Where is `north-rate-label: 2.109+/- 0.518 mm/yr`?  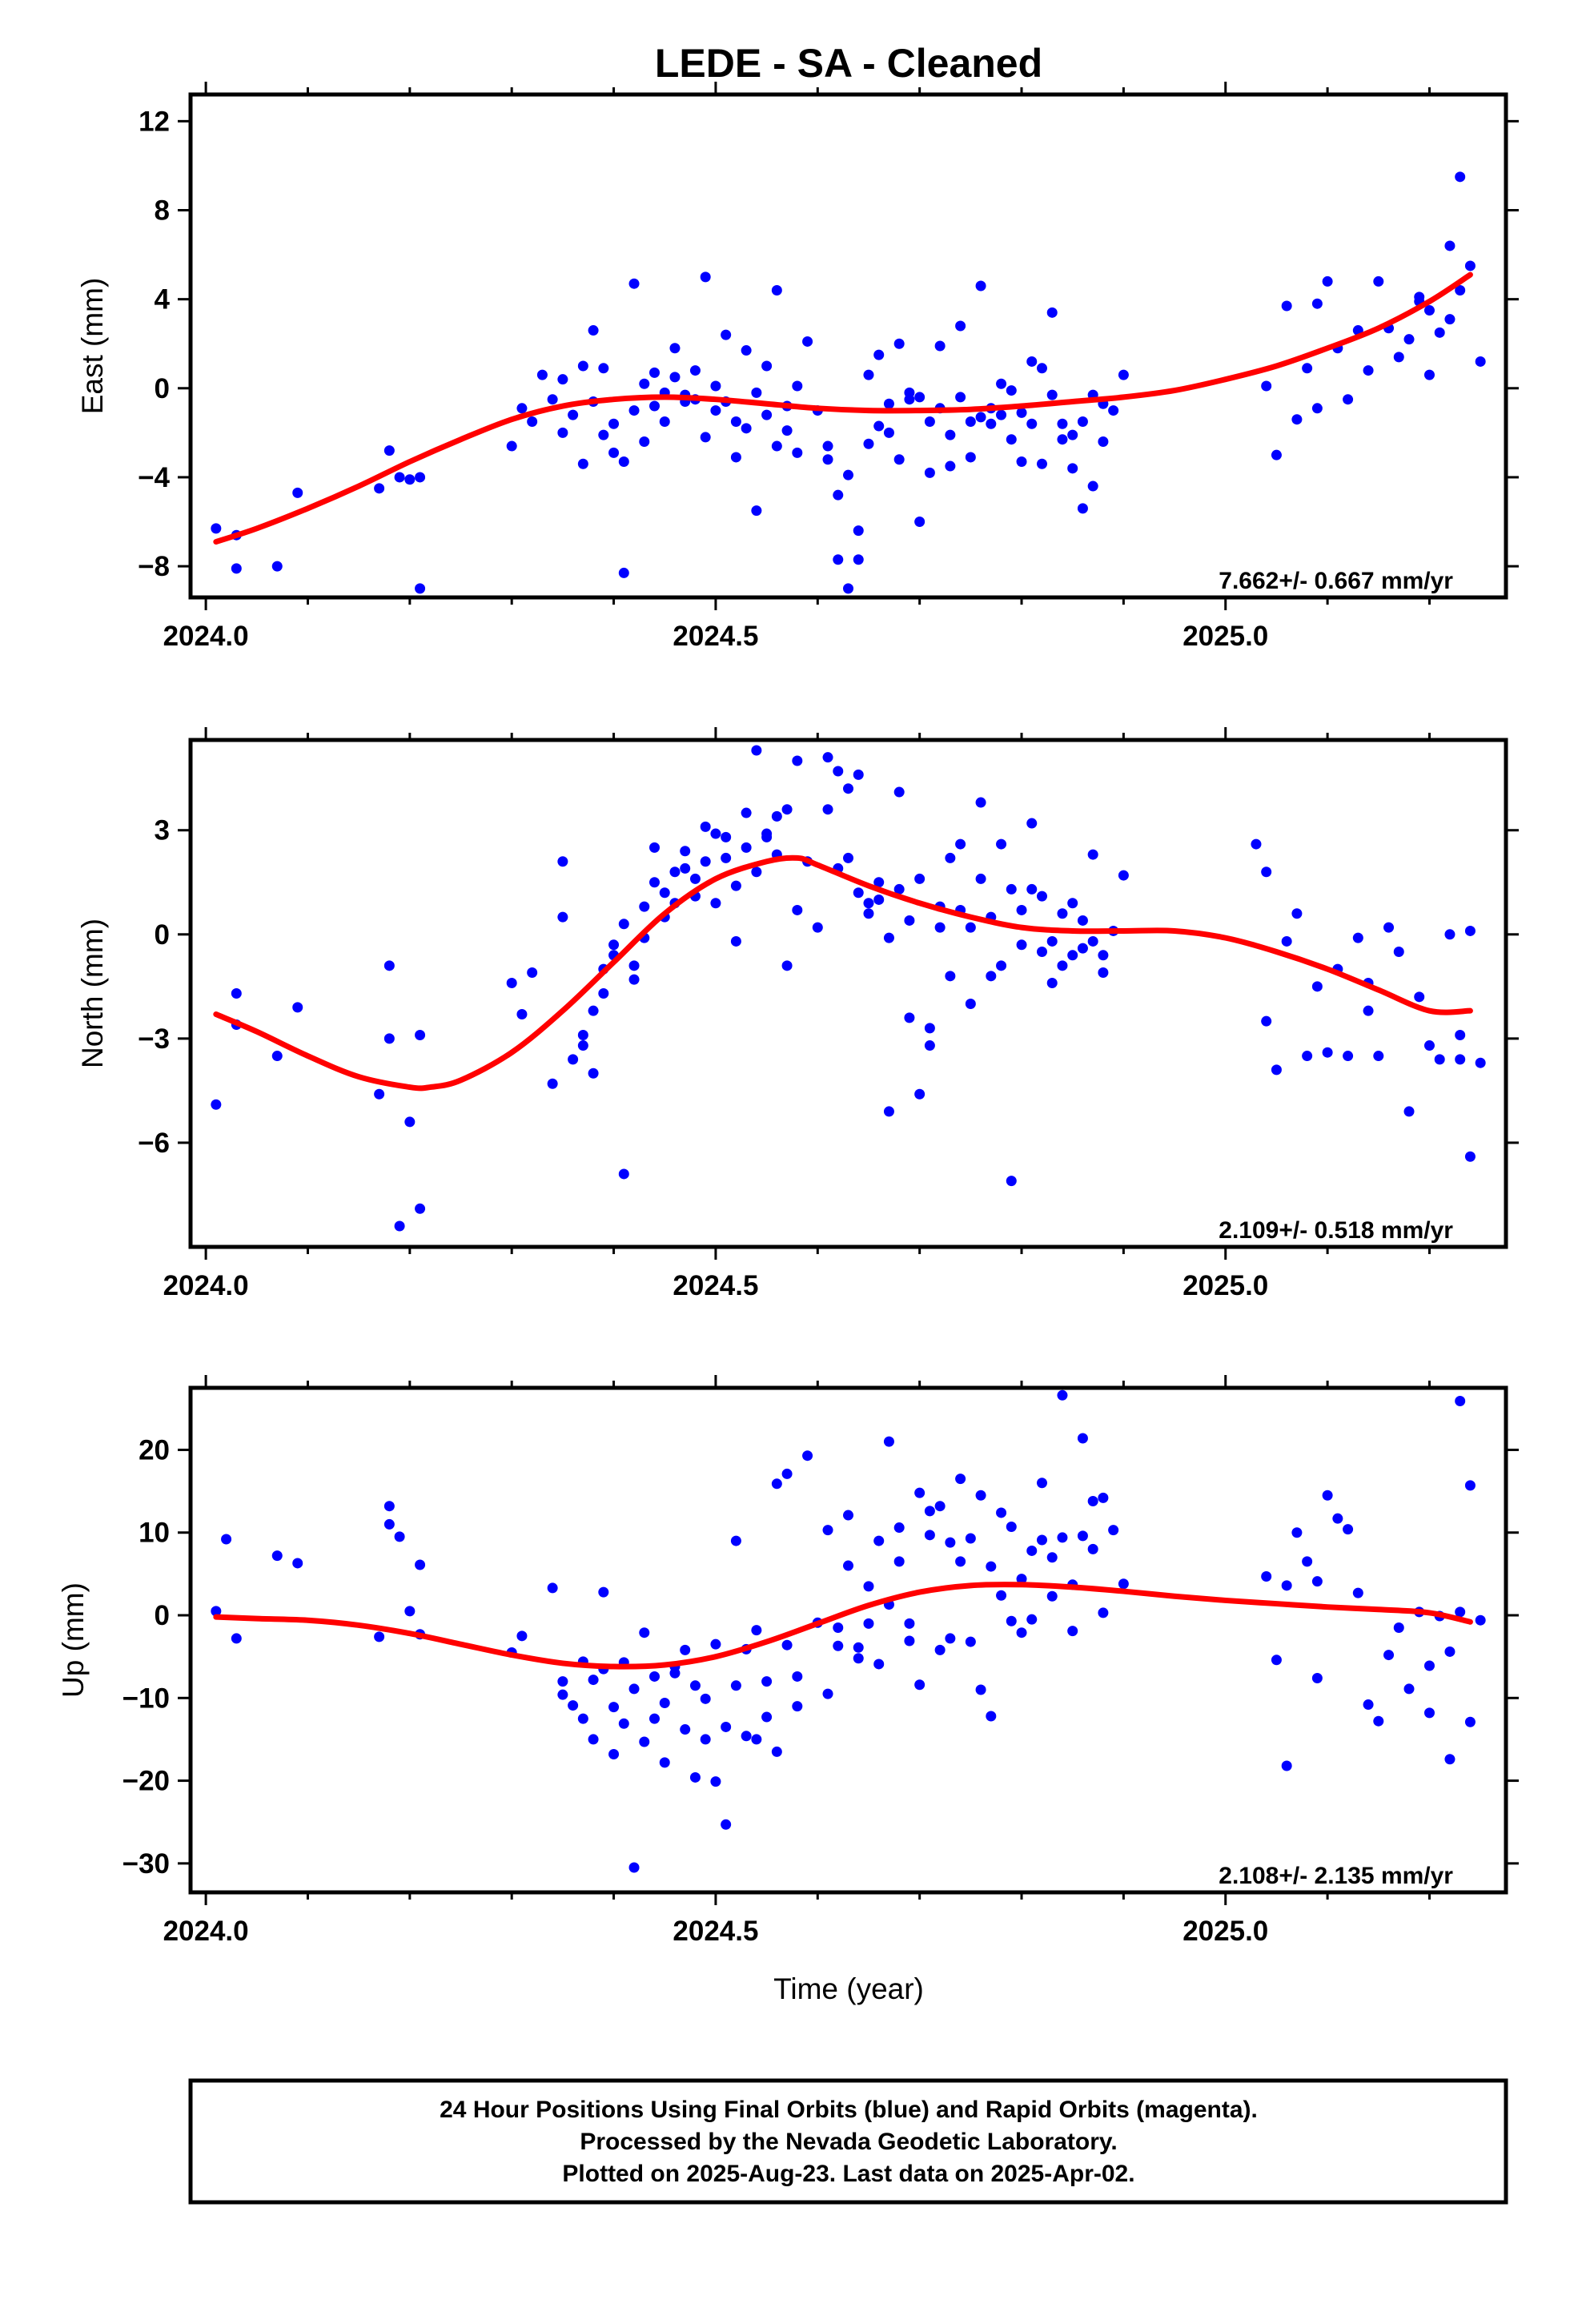 north-rate-label: 2.109+/- 0.518 mm/yr is located at coordinates (1336, 1230).